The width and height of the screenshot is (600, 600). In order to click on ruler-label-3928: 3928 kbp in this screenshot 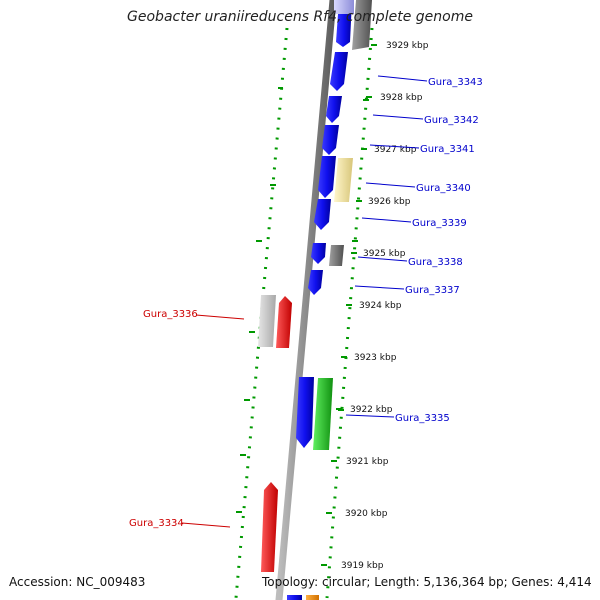, I will do `click(401, 98)`.